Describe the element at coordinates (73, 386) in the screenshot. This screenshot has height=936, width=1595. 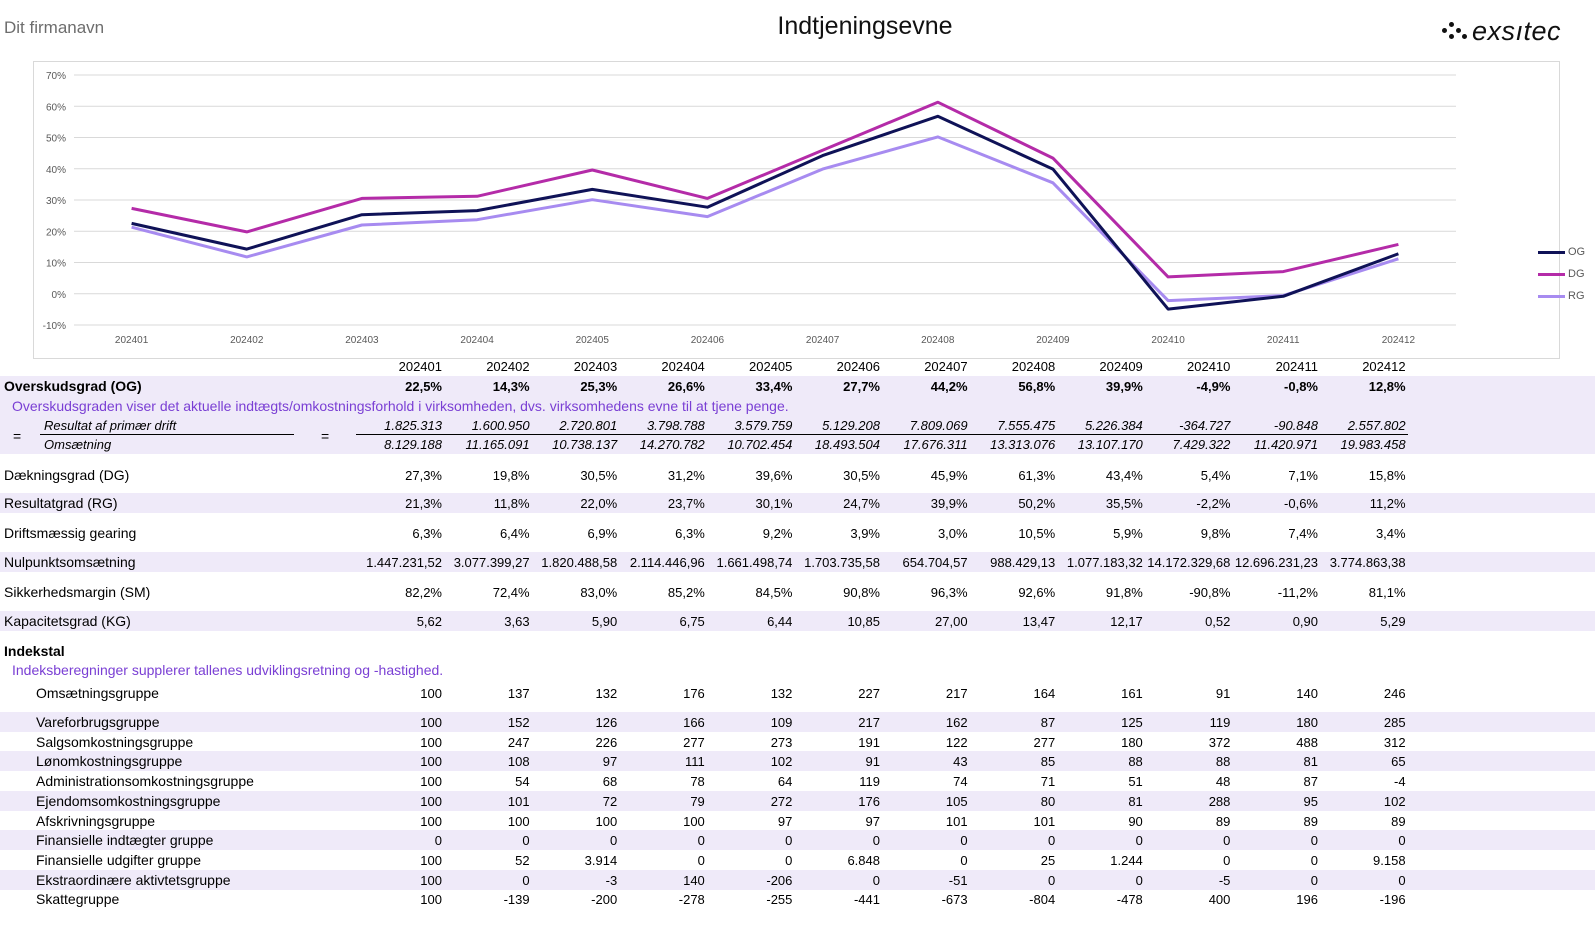
I see `og-label: Overskudsgrad (OG)` at that location.